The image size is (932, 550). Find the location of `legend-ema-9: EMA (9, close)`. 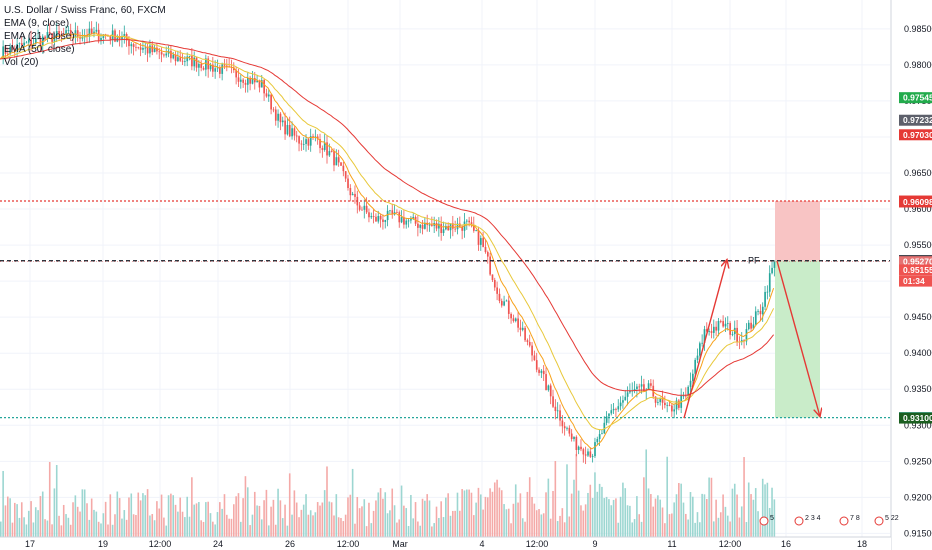

legend-ema-9: EMA (9, close) is located at coordinates (37, 23).